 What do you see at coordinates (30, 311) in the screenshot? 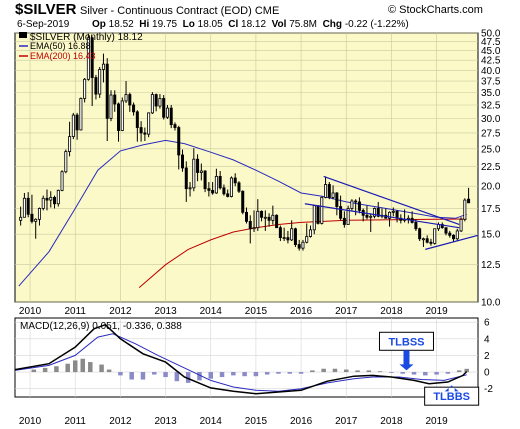
I see `price-x-tick-label: 2010` at bounding box center [30, 311].